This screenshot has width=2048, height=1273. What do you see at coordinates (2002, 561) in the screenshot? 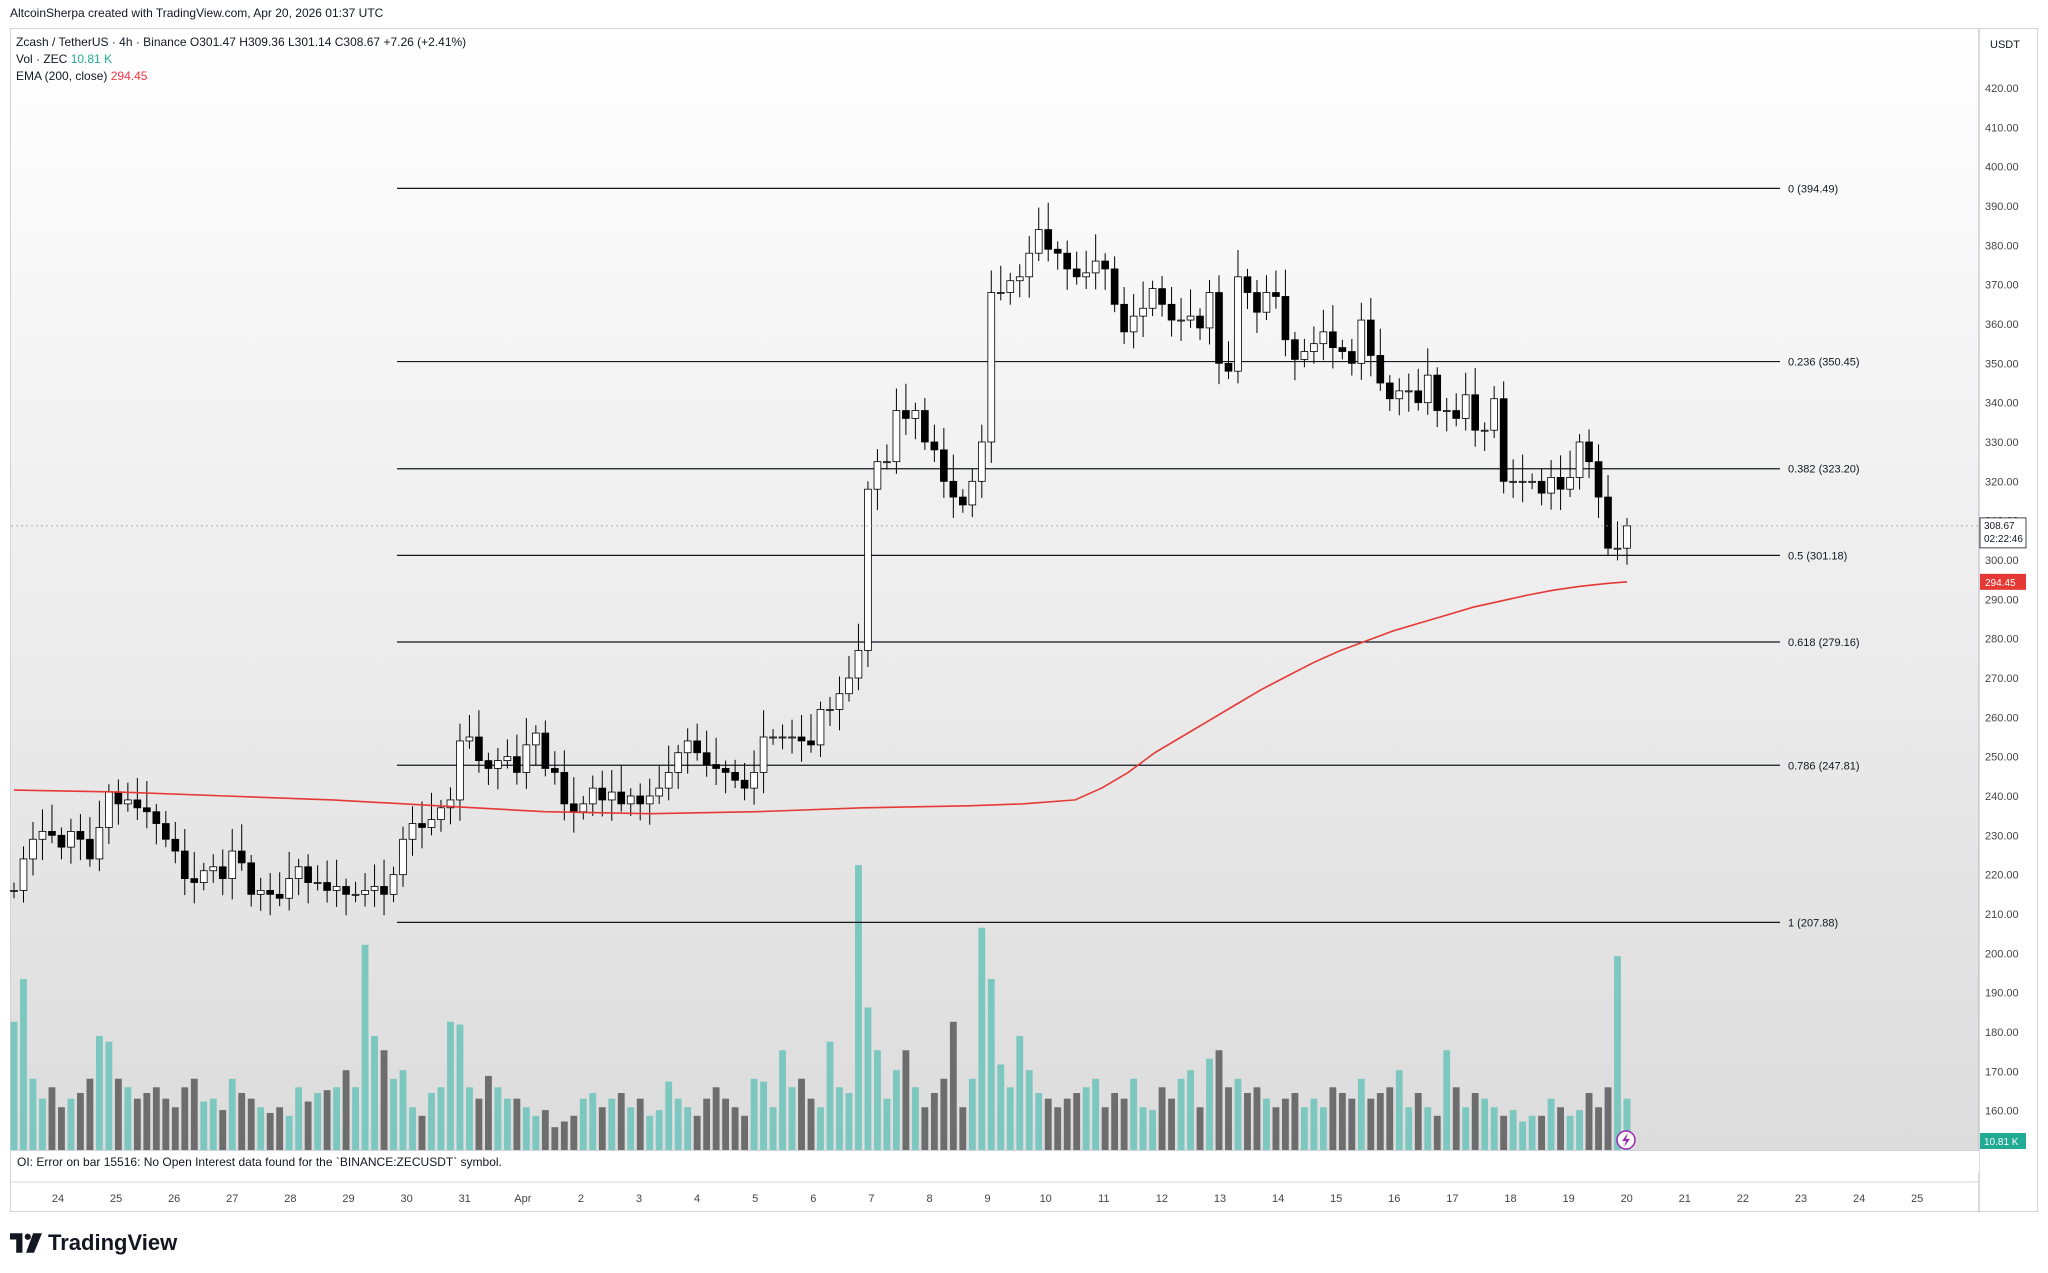
I see `y-tick-label: 300.00` at bounding box center [2002, 561].